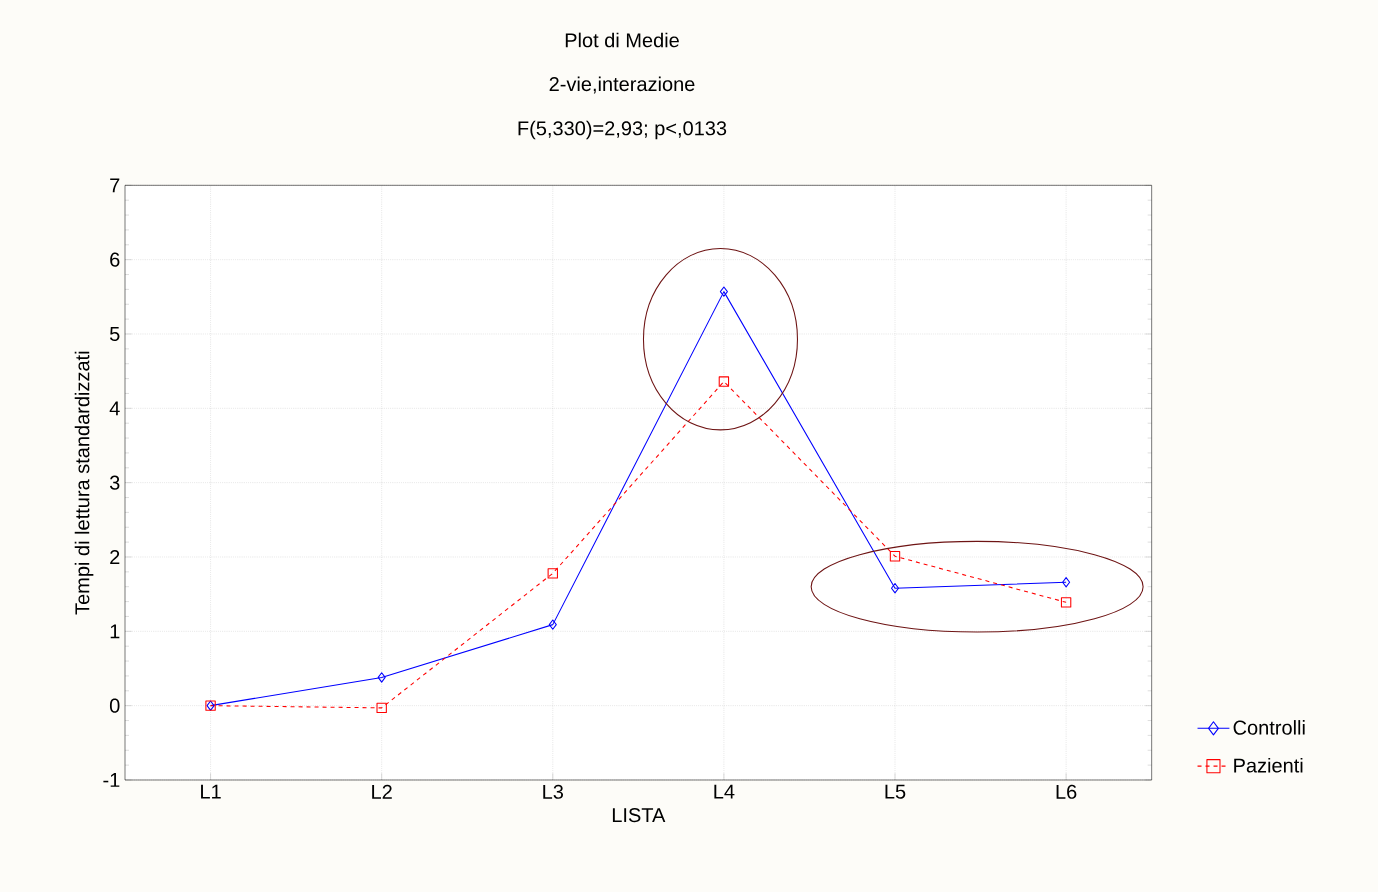  What do you see at coordinates (115, 185) in the screenshot?
I see `y-tick-label: 7` at bounding box center [115, 185].